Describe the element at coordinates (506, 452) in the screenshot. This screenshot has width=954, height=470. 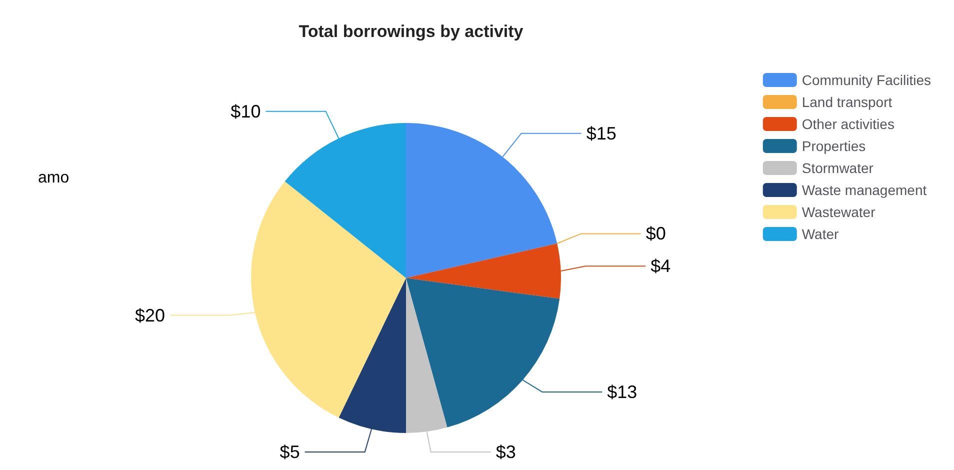
I see `data-label: $3` at that location.